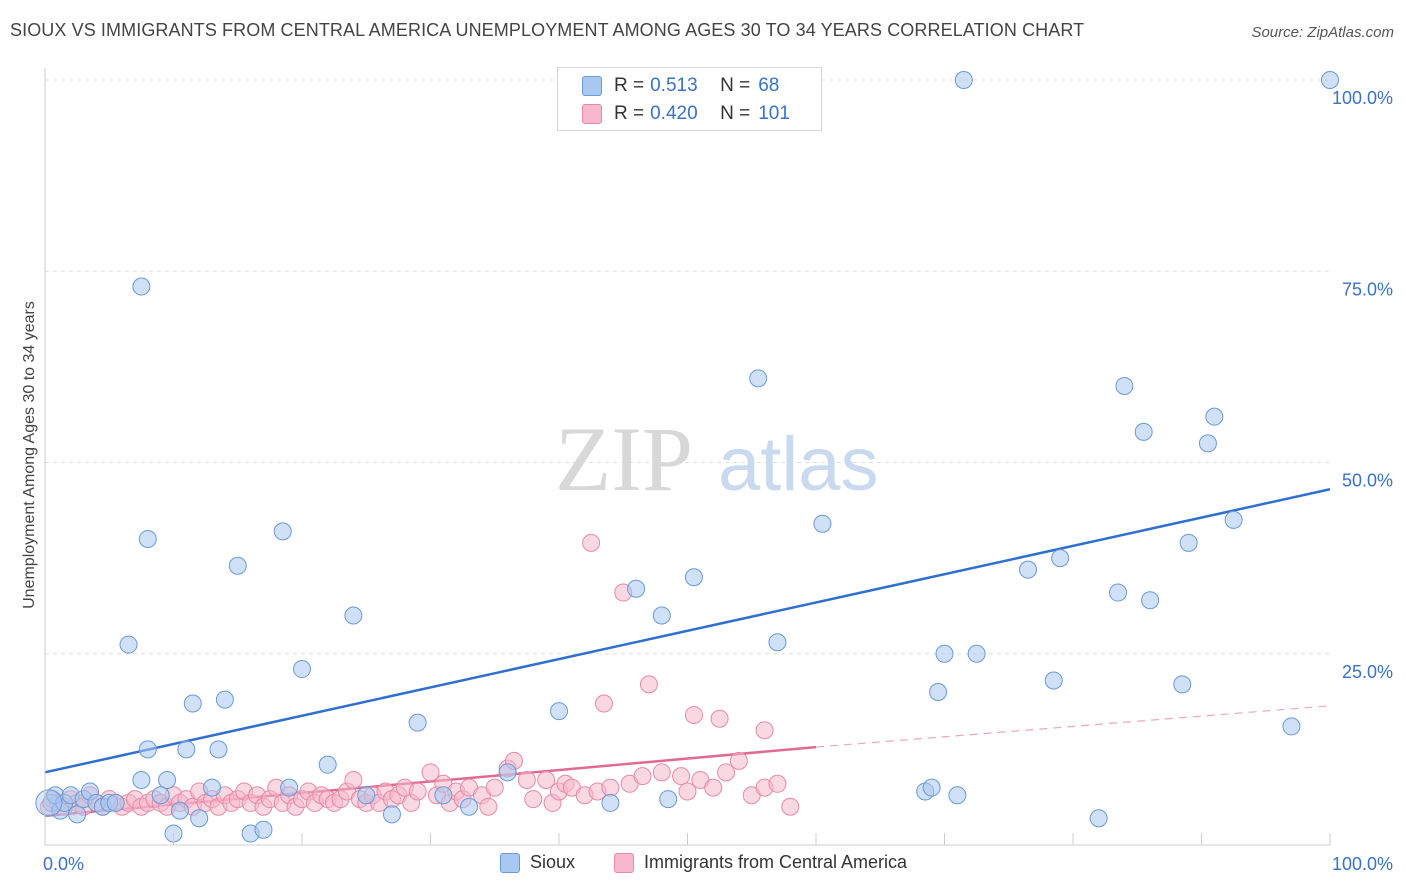 The image size is (1406, 892). Describe the element at coordinates (776, 862) in the screenshot. I see `bottom-legend-label-immigrants: Immigrants from Central America` at that location.